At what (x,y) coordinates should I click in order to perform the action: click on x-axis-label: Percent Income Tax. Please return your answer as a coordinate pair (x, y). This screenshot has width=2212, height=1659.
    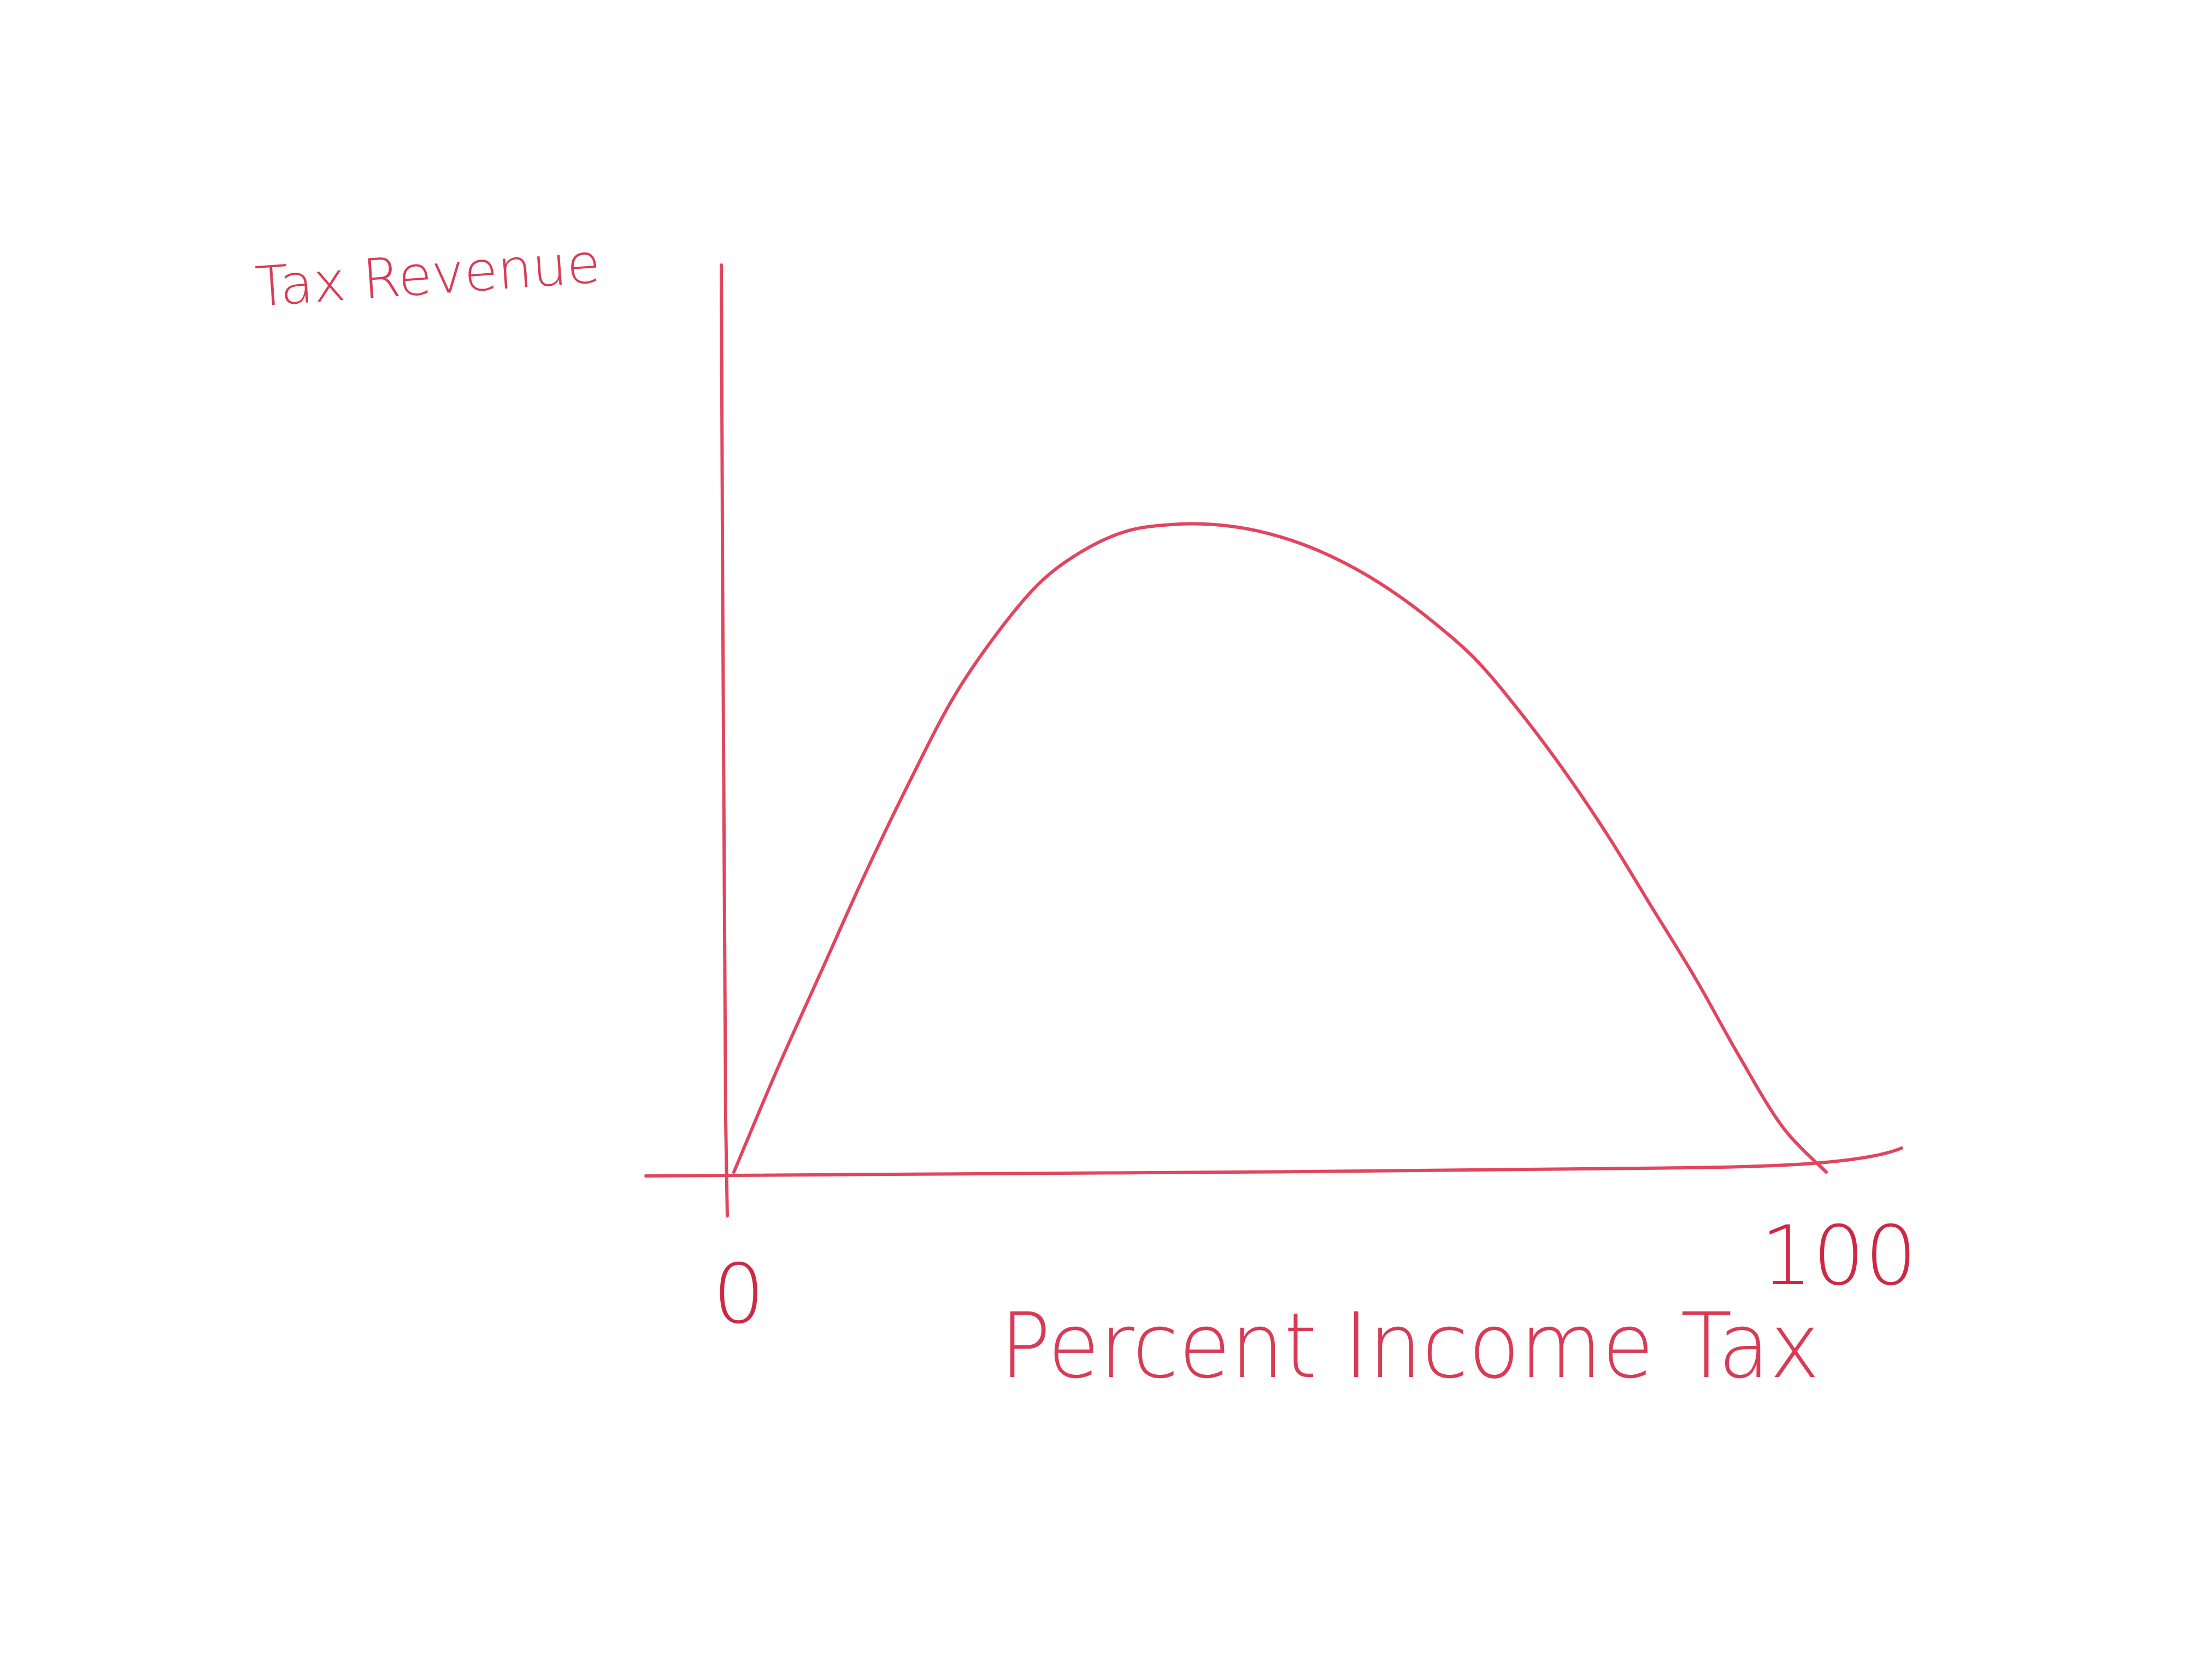
    Looking at the image, I should click on (1410, 1345).